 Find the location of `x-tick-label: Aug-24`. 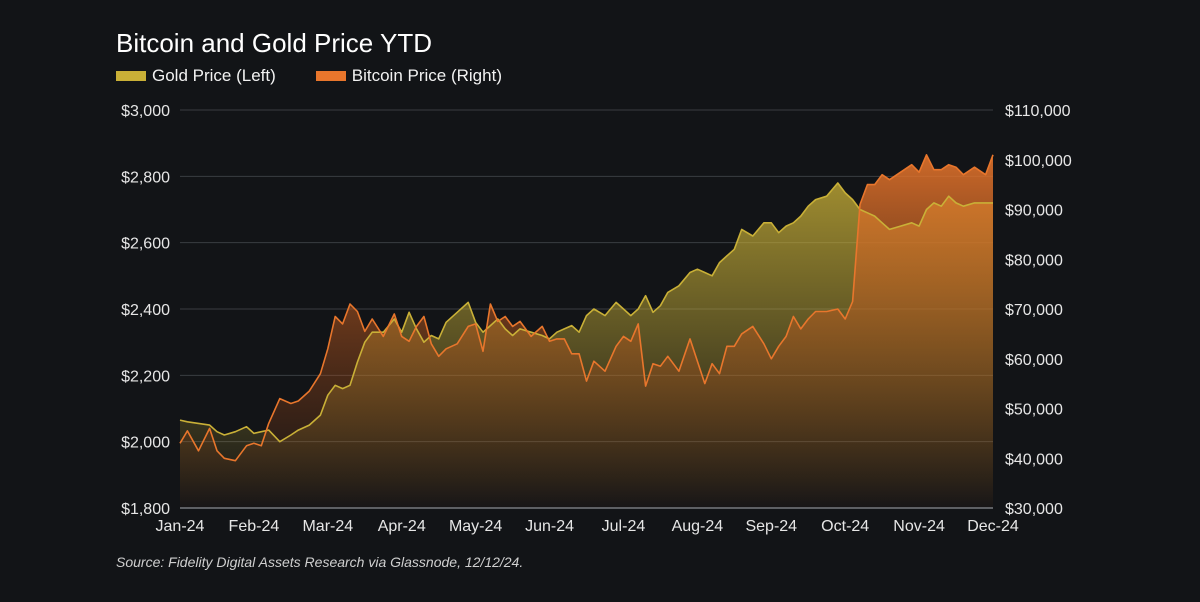

x-tick-label: Aug-24 is located at coordinates (698, 526).